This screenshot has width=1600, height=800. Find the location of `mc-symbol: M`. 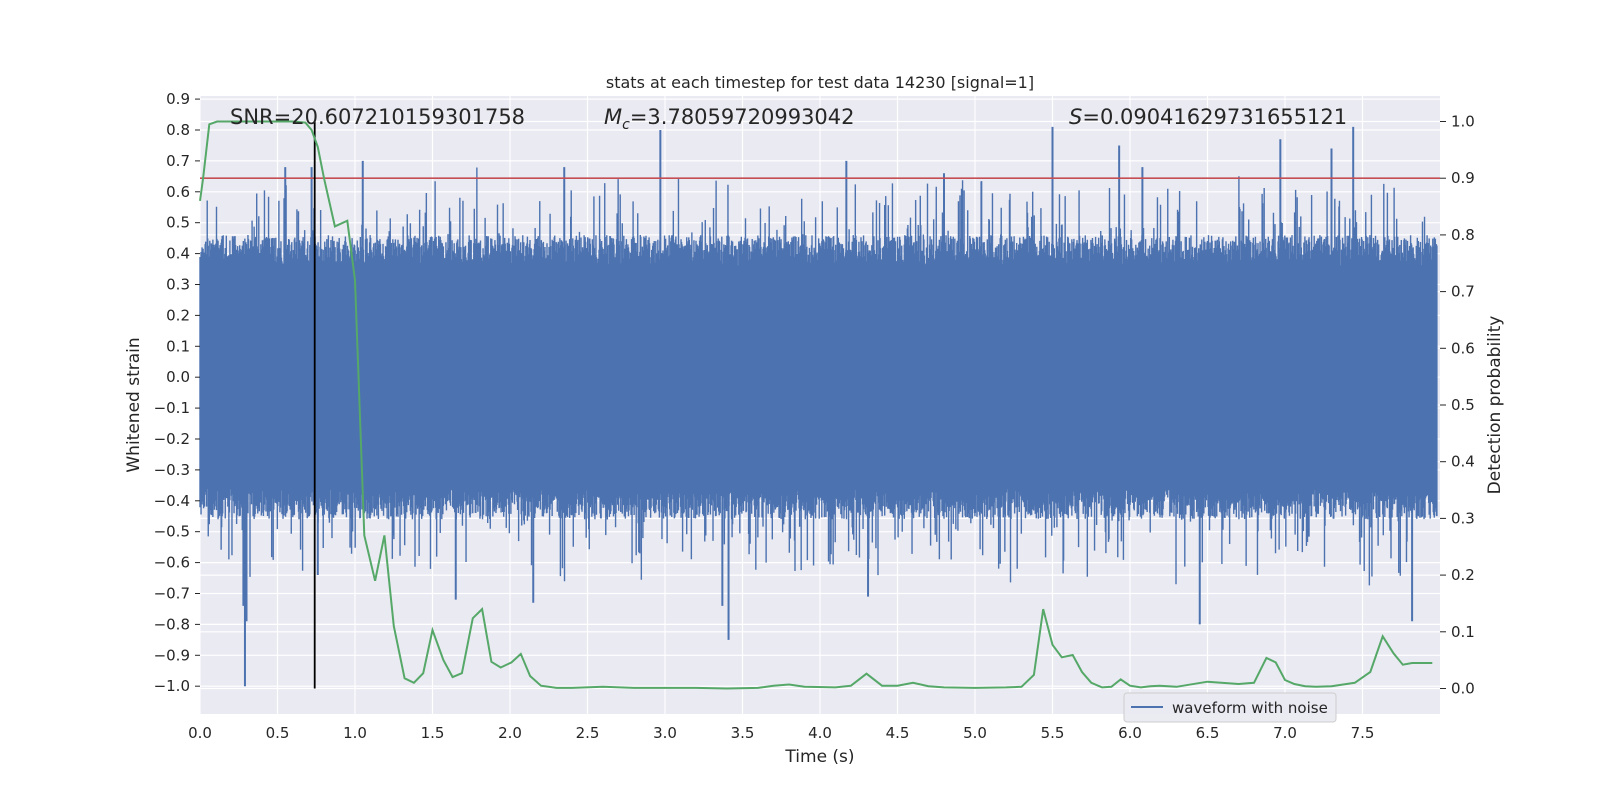

mc-symbol: M is located at coordinates (613, 117).